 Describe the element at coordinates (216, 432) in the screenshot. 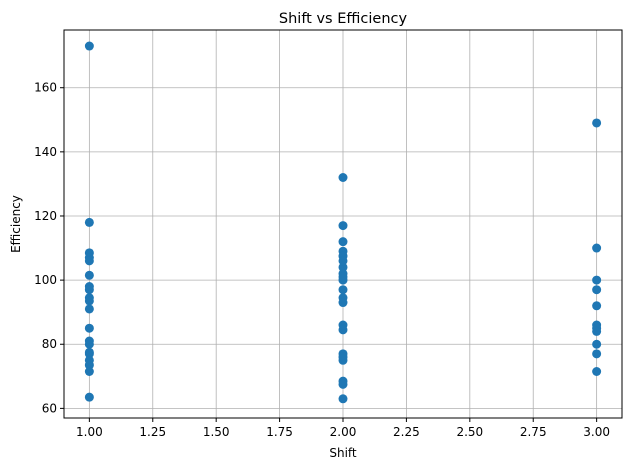

I see `x-tick-label: 1.50` at that location.